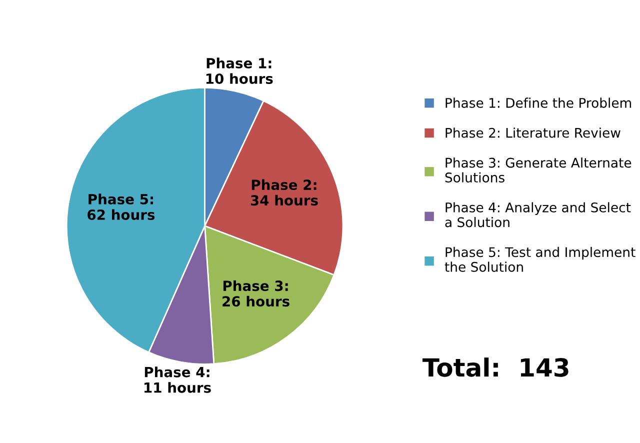  Describe the element at coordinates (538, 215) in the screenshot. I see `legend-label: Phase 4: Analyze and Select a Solution` at that location.